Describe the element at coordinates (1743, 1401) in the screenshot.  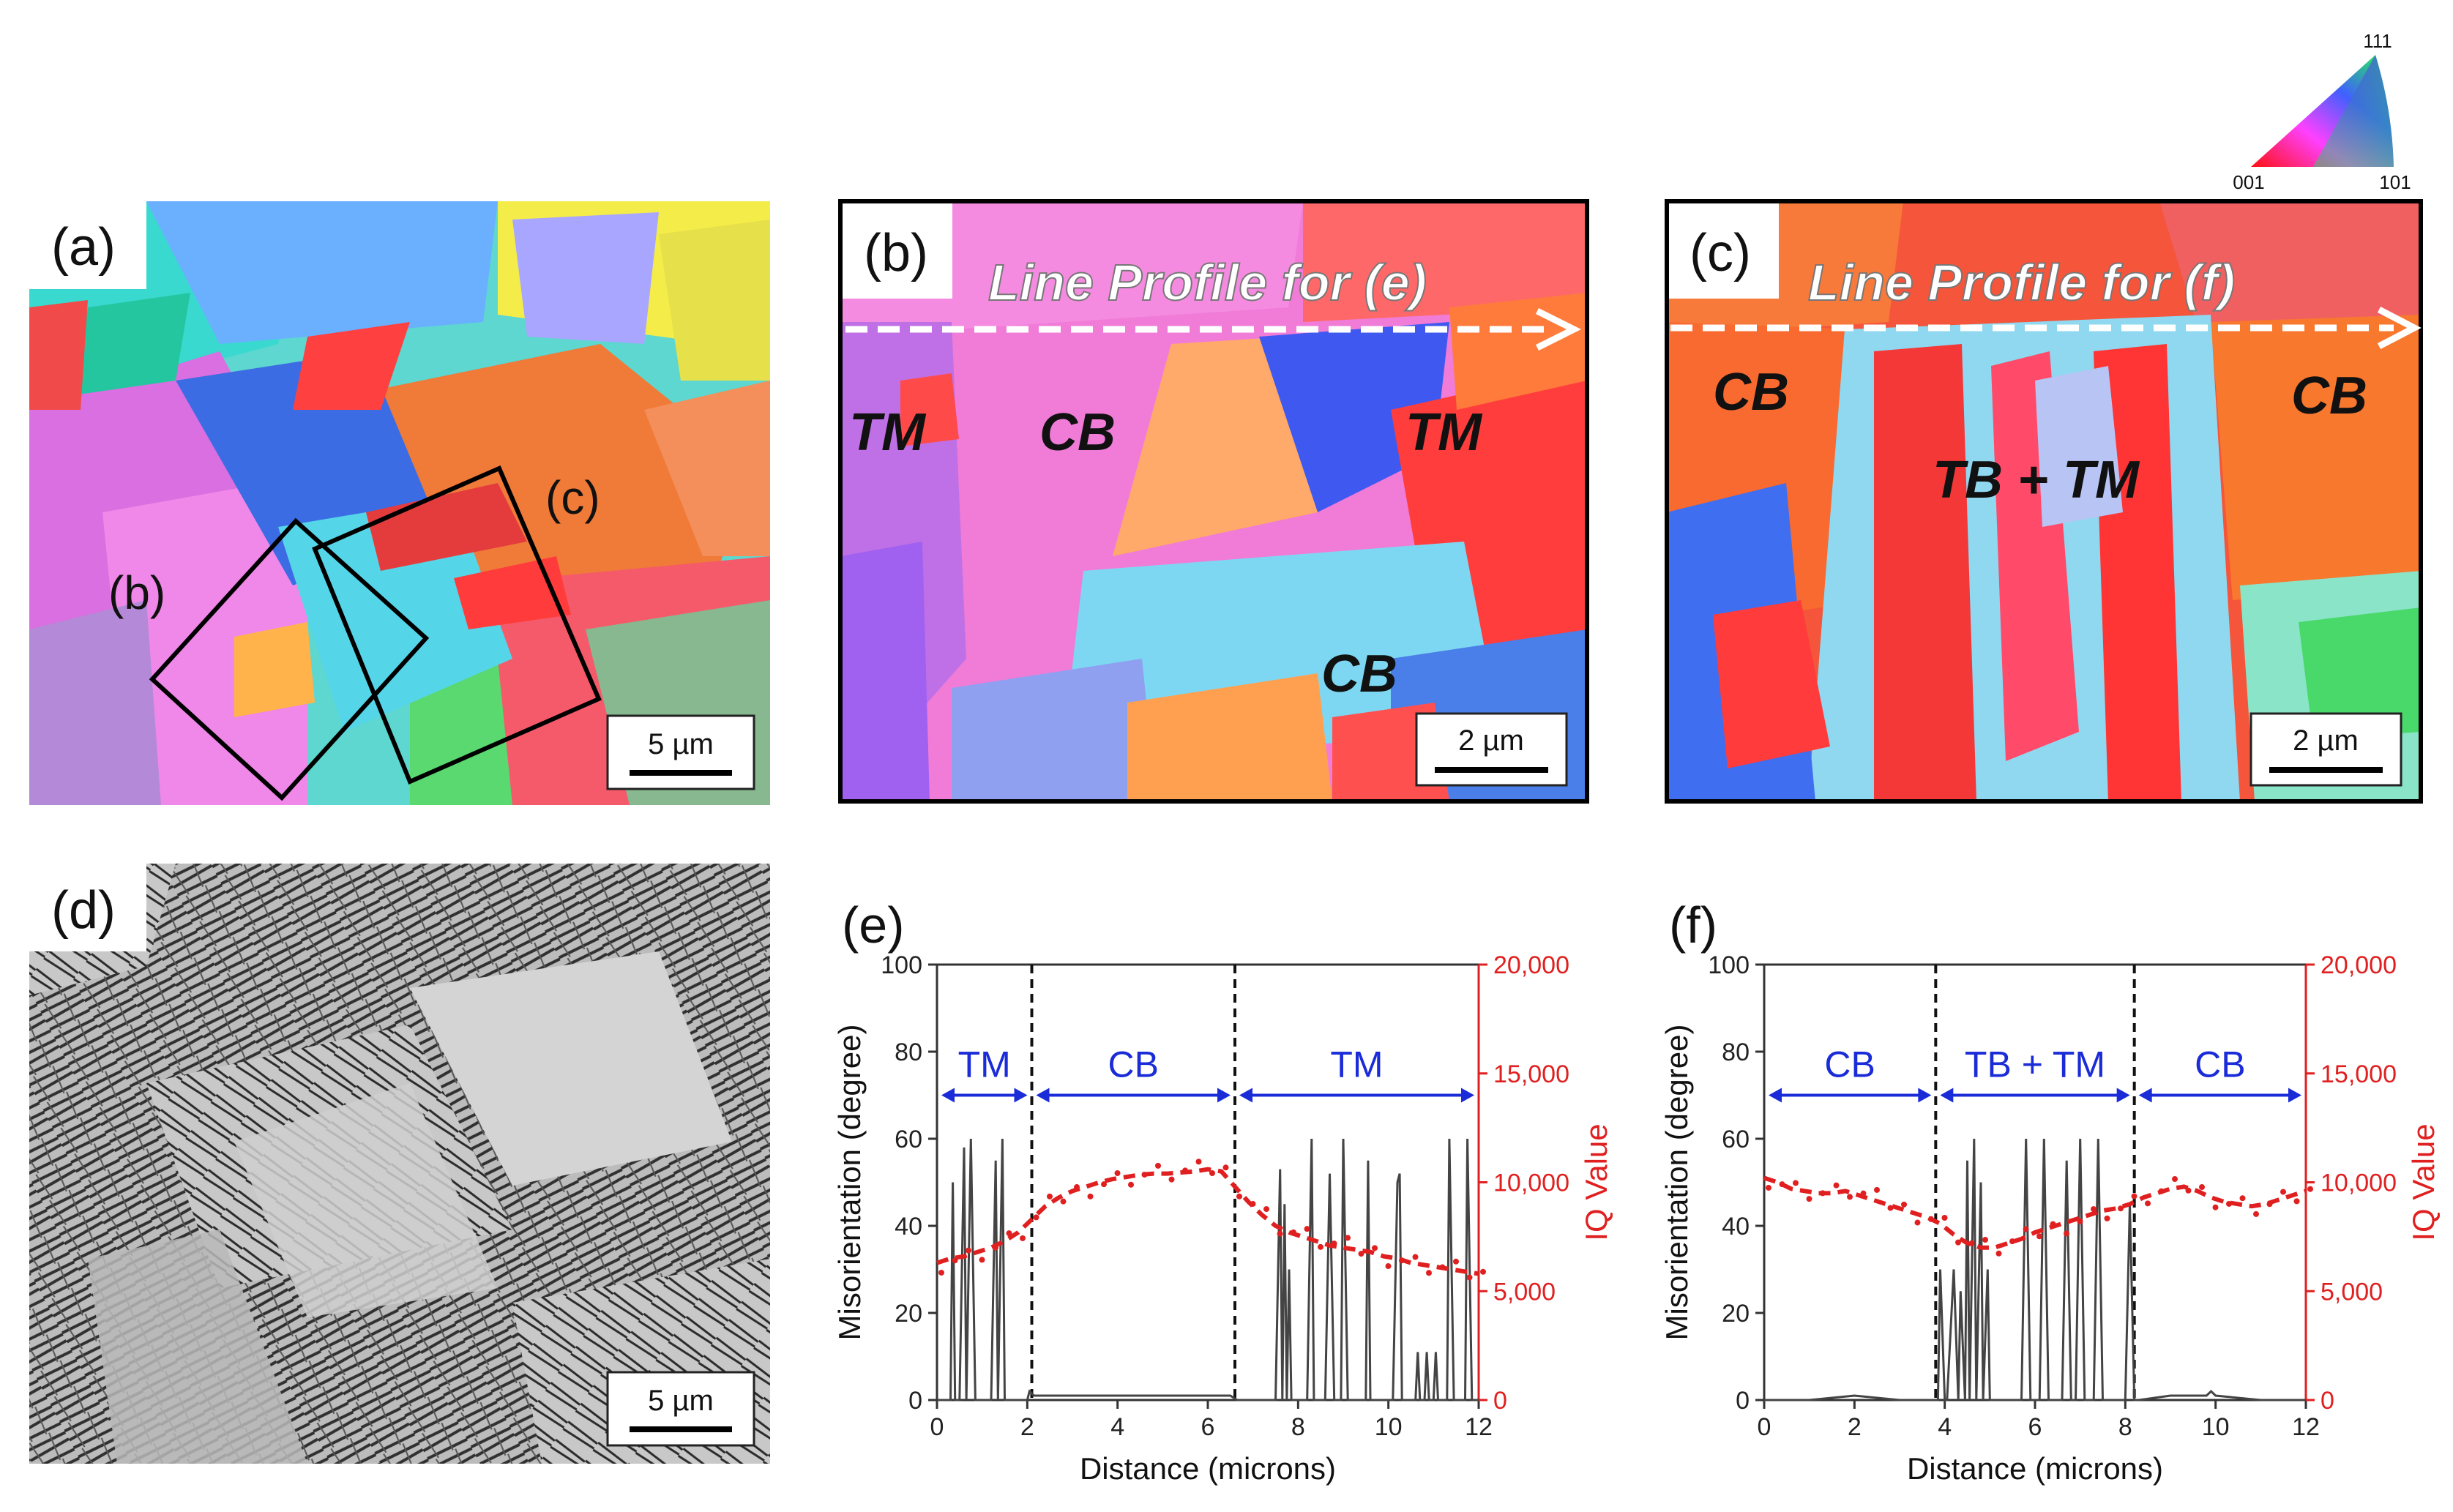
I see `y-tick-label: 0` at that location.